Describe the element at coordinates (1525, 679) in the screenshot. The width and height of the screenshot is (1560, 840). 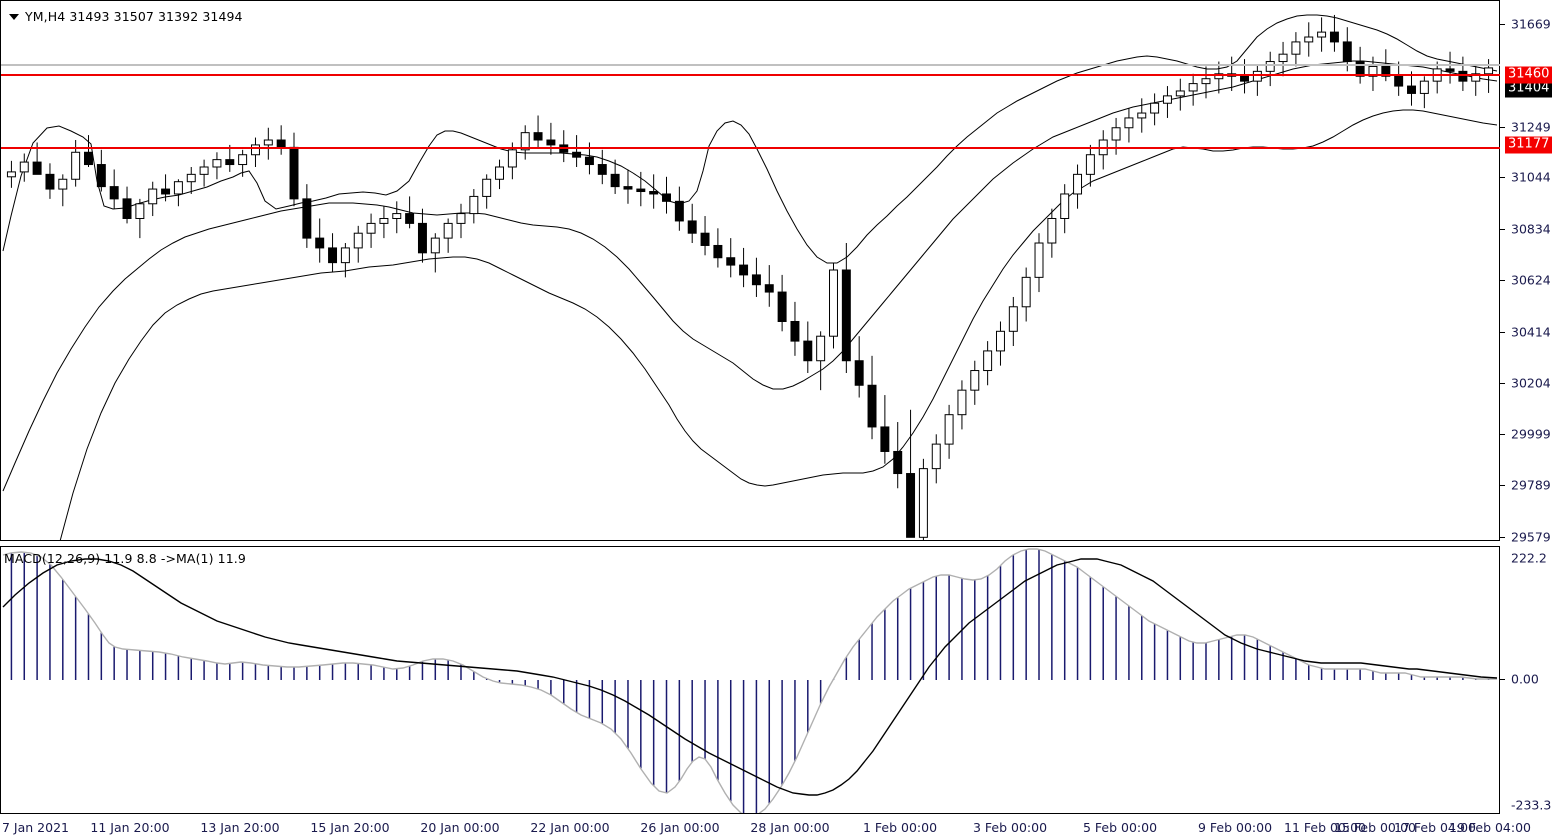
I see `macd-axis-label: 0.00` at that location.